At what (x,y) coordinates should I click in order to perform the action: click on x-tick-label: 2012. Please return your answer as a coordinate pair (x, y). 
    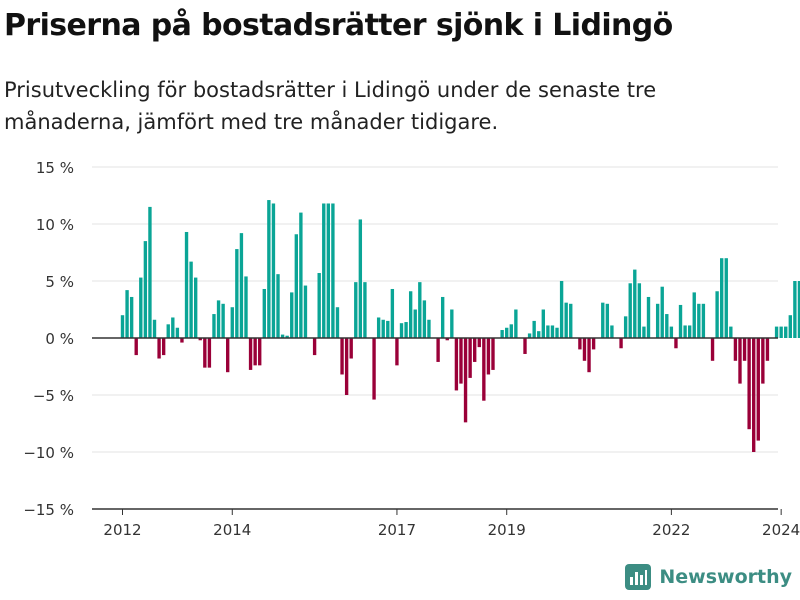
    Looking at the image, I should click on (122, 530).